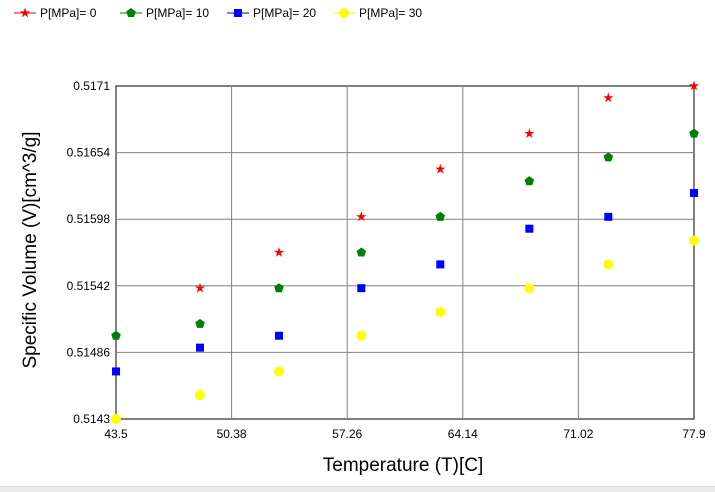  I want to click on x-tick-label: 50.38, so click(232, 434).